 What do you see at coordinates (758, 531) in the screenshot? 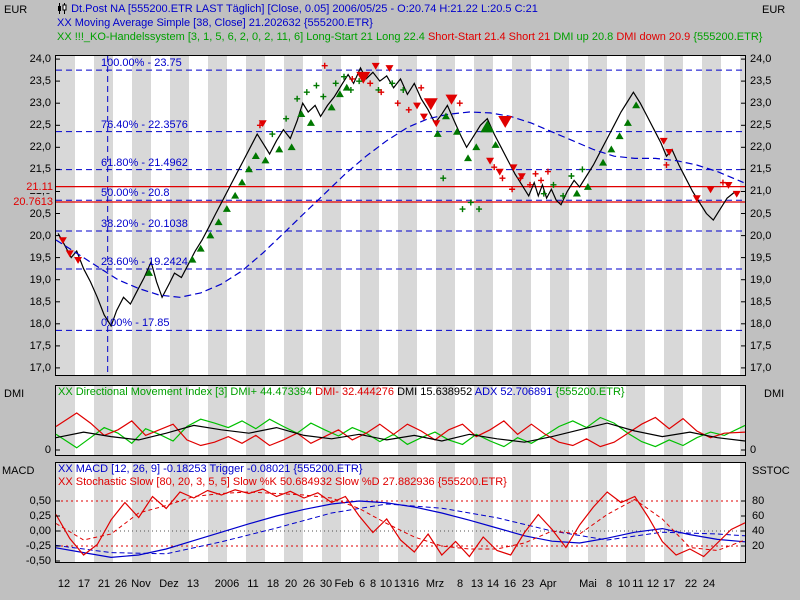
I see `sstoc-tick-label: 40` at bounding box center [758, 531].